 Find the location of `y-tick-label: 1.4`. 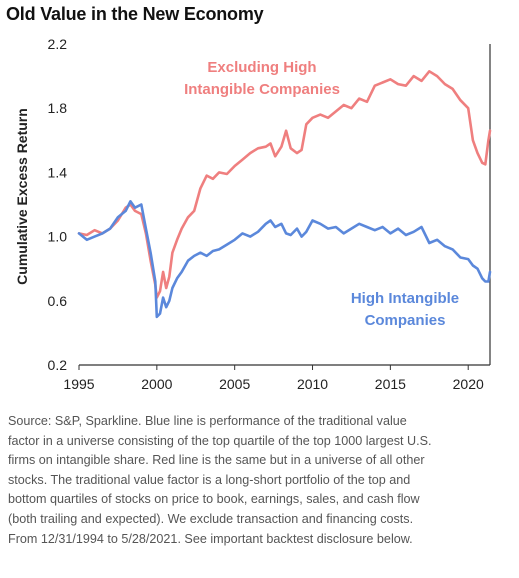

y-tick-label: 1.4 is located at coordinates (58, 172).